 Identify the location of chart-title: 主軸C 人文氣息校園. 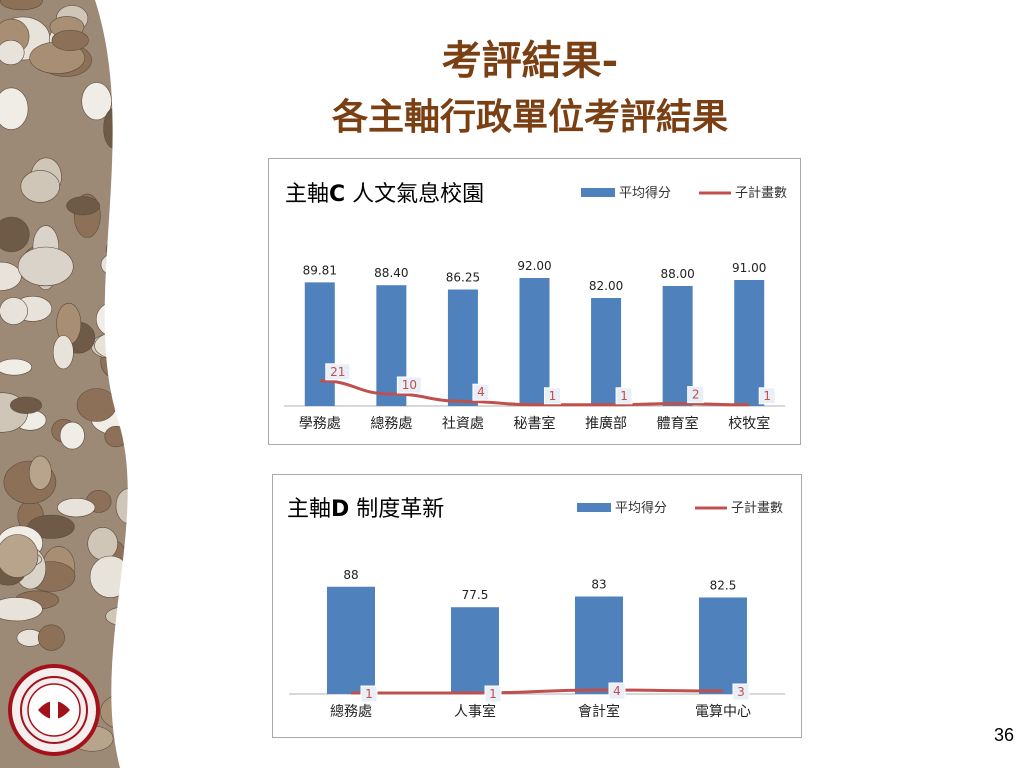
(384, 194).